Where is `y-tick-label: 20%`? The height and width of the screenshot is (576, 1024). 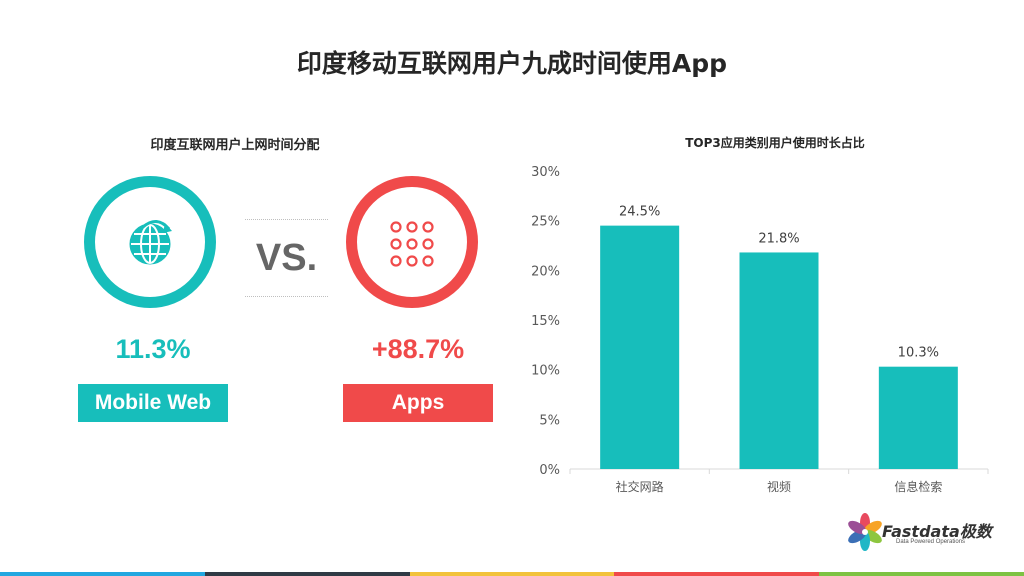 y-tick-label: 20% is located at coordinates (545, 271).